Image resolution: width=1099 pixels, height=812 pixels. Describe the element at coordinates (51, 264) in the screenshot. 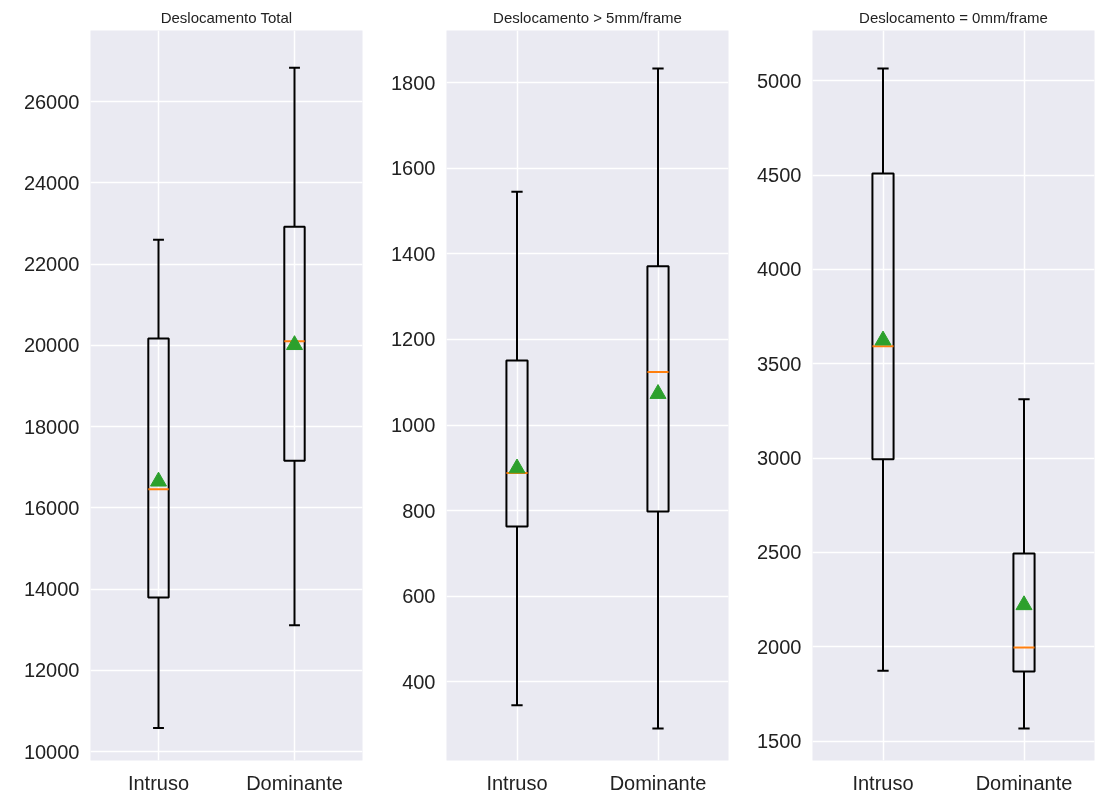

I see `y-tick-label: 22000` at that location.